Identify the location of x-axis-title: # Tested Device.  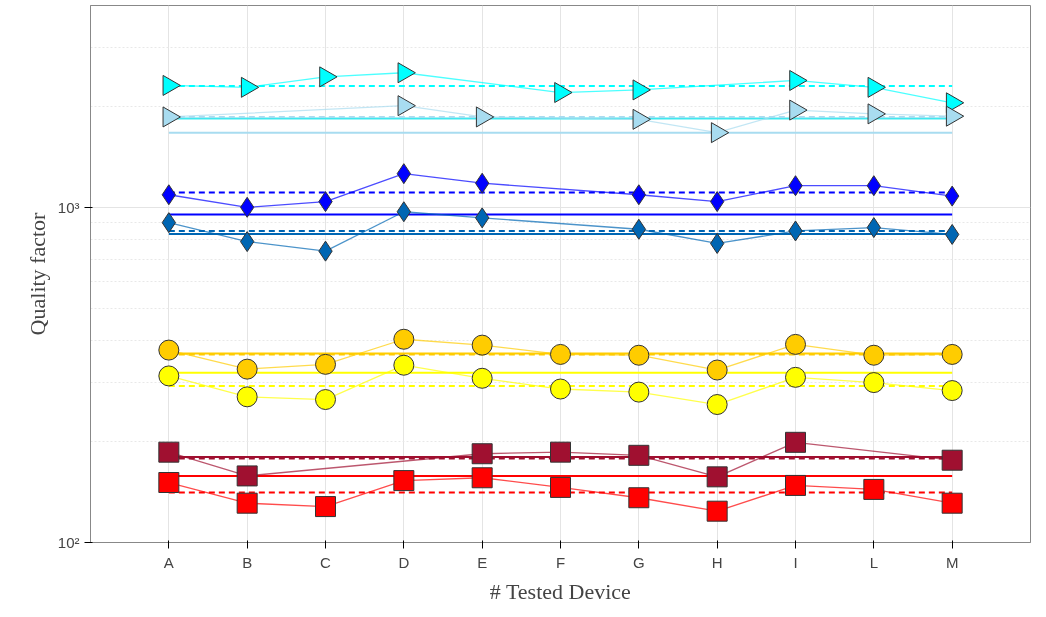
(560, 591).